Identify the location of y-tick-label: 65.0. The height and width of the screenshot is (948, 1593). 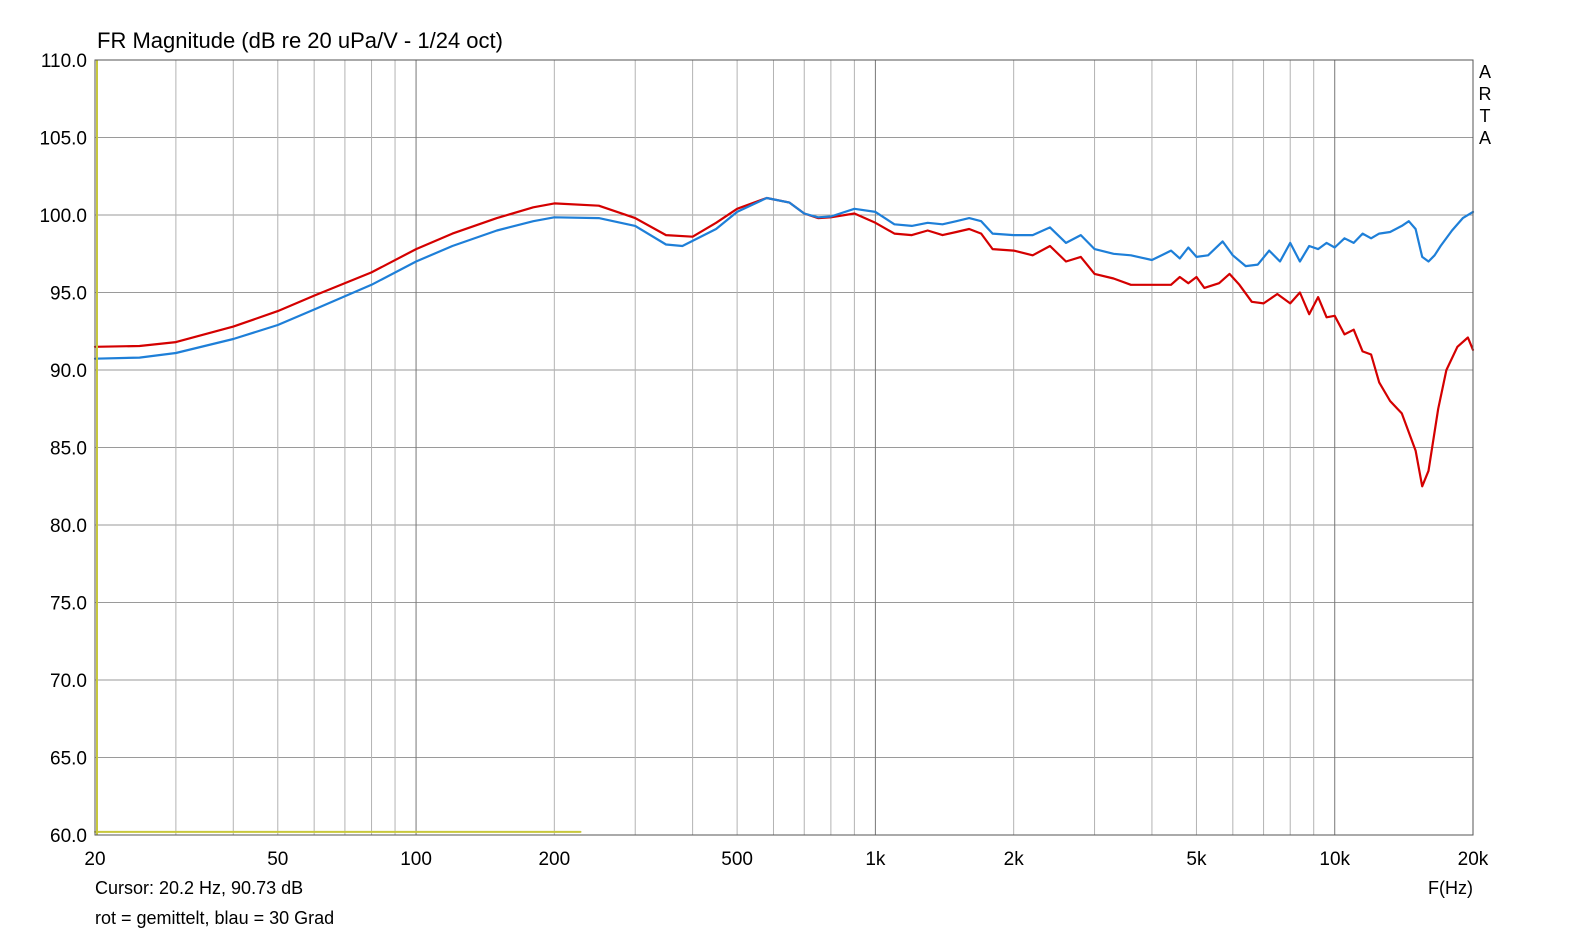
(68, 759).